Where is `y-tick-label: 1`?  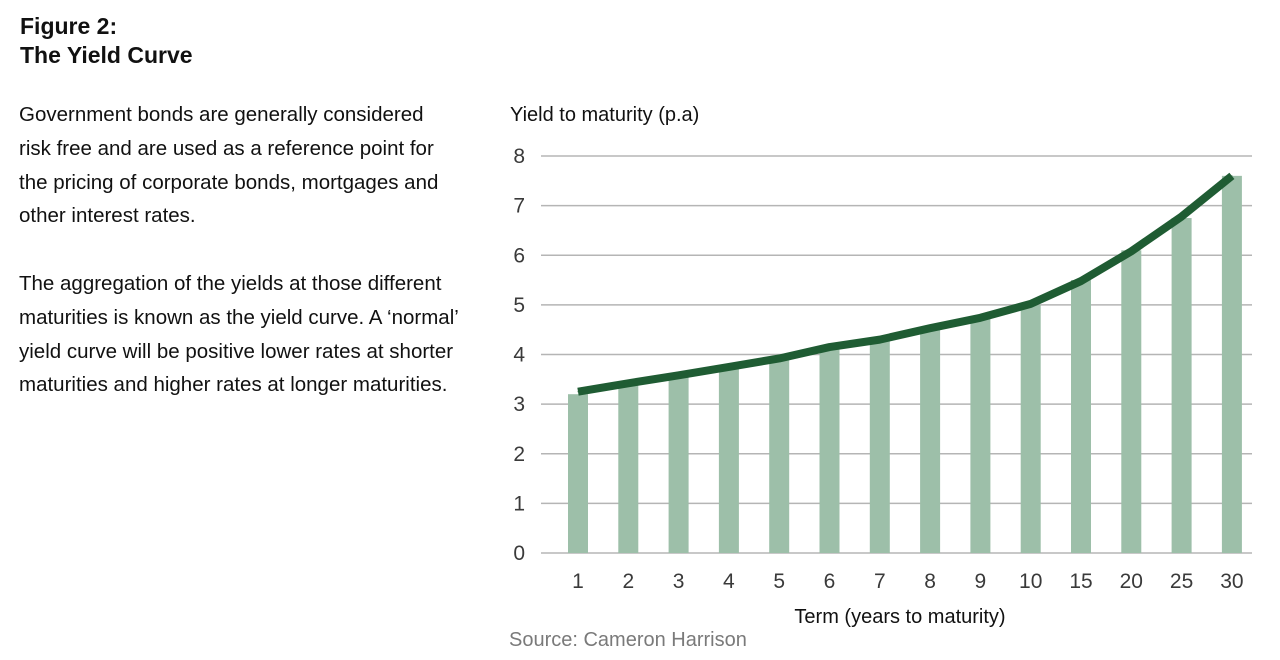 y-tick-label: 1 is located at coordinates (519, 503).